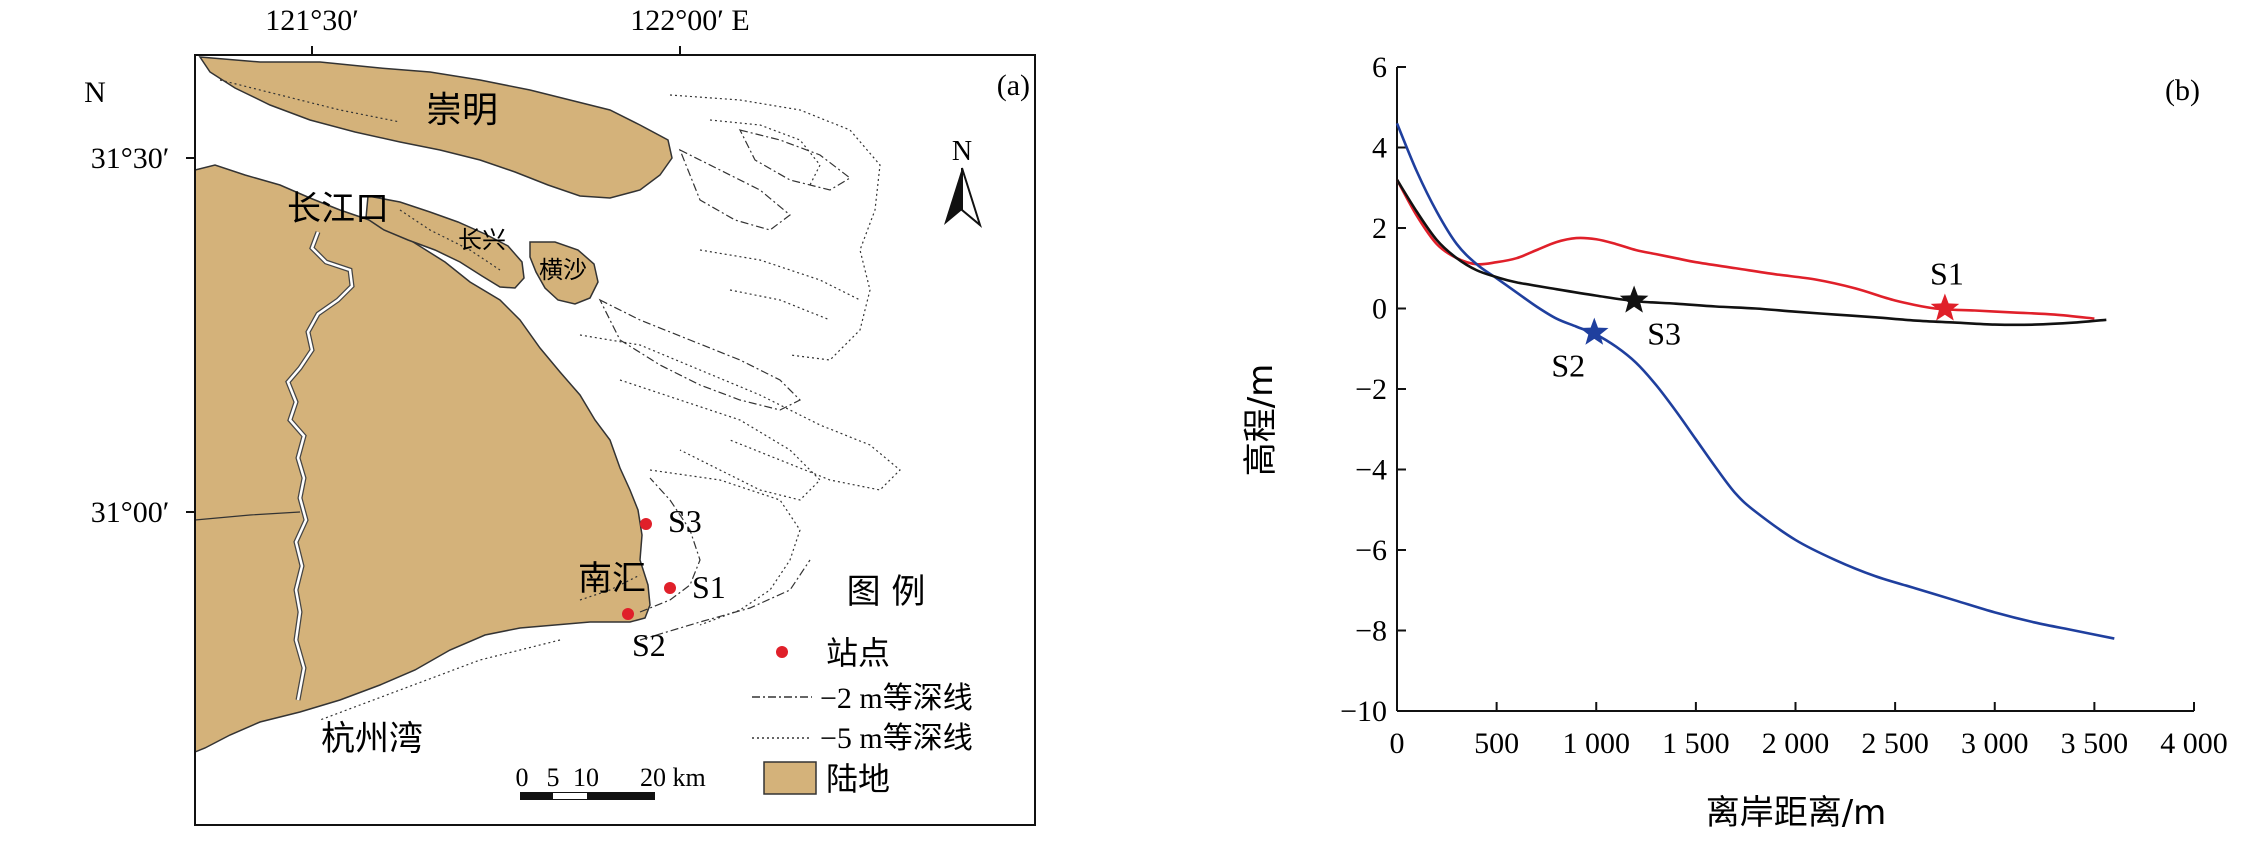  Describe the element at coordinates (1947, 274) in the screenshot. I see `marker-label-s1: S1` at that location.